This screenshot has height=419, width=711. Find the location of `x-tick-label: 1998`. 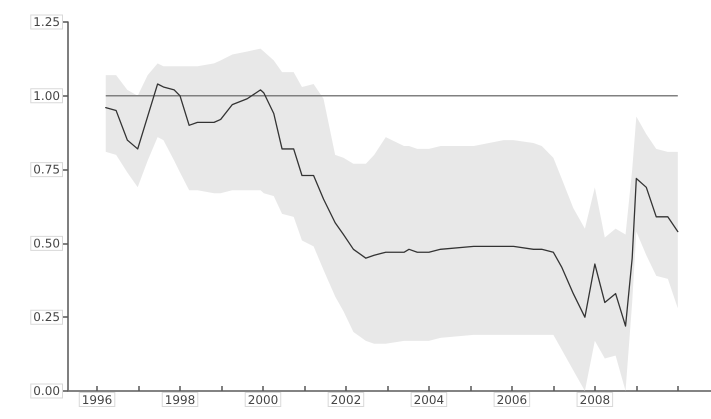

x-tick-label: 1998 is located at coordinates (180, 400).